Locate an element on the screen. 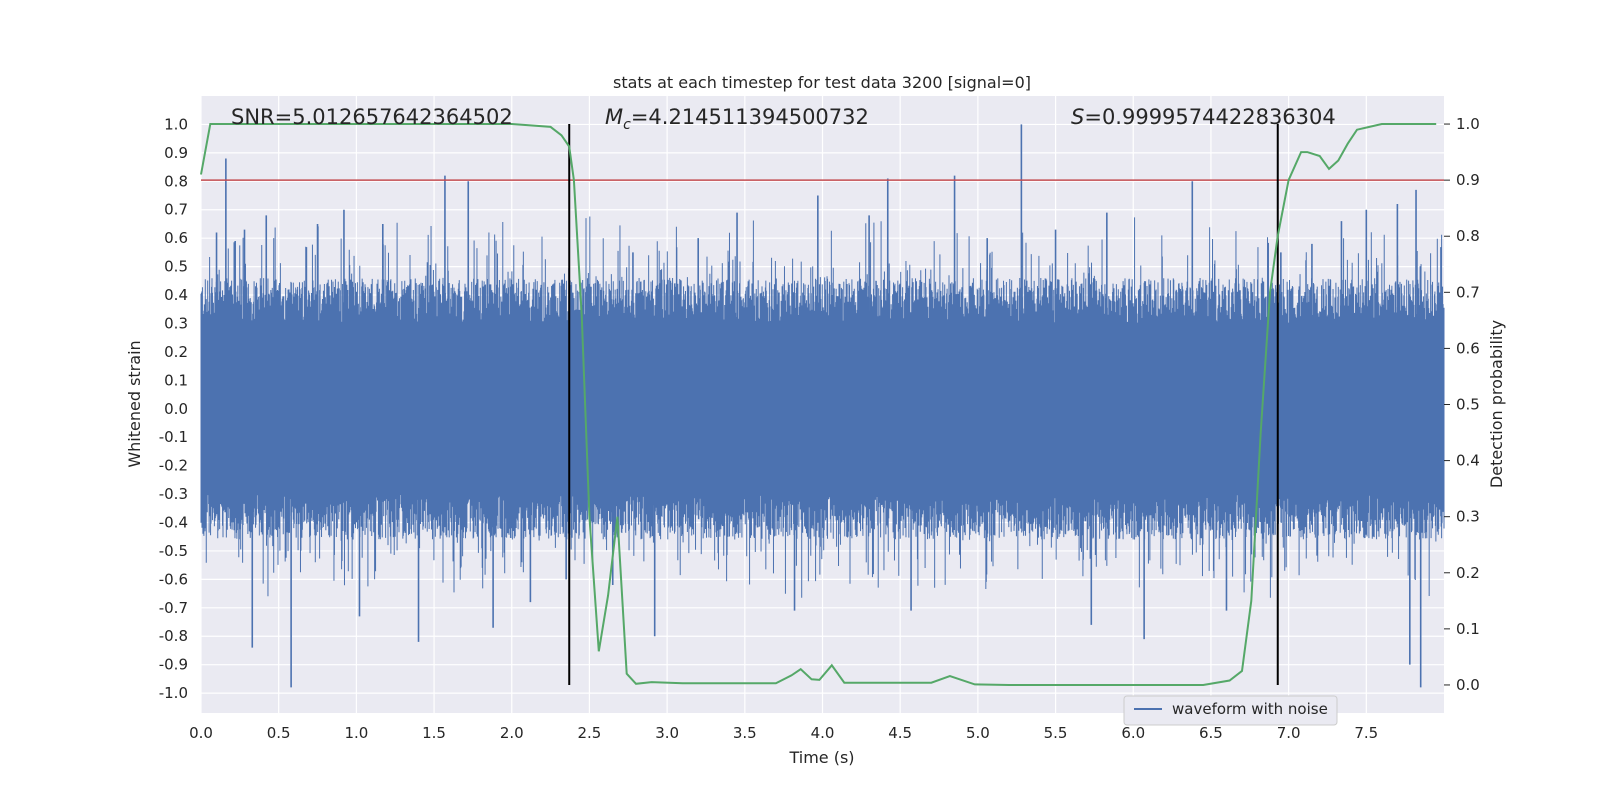 The image size is (1600, 800). x-tick-label: 1.5 is located at coordinates (434, 733).